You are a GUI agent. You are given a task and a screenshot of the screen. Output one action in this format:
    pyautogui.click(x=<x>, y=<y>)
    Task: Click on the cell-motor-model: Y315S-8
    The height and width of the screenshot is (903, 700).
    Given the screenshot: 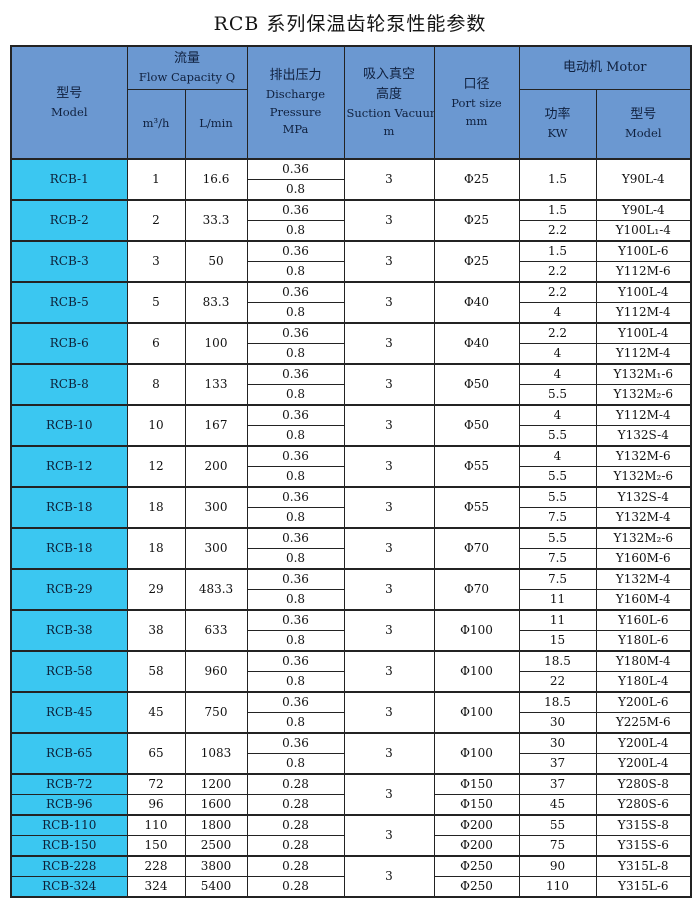 What is the action you would take?
    pyautogui.click(x=643, y=825)
    